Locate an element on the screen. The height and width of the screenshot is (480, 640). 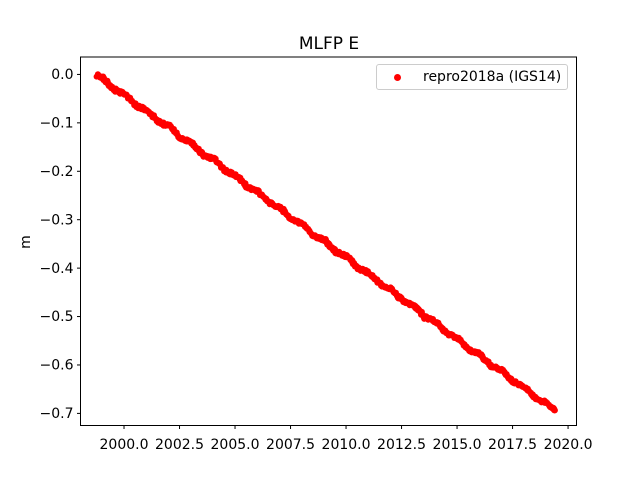
legend-marker-dot is located at coordinates (397, 77).